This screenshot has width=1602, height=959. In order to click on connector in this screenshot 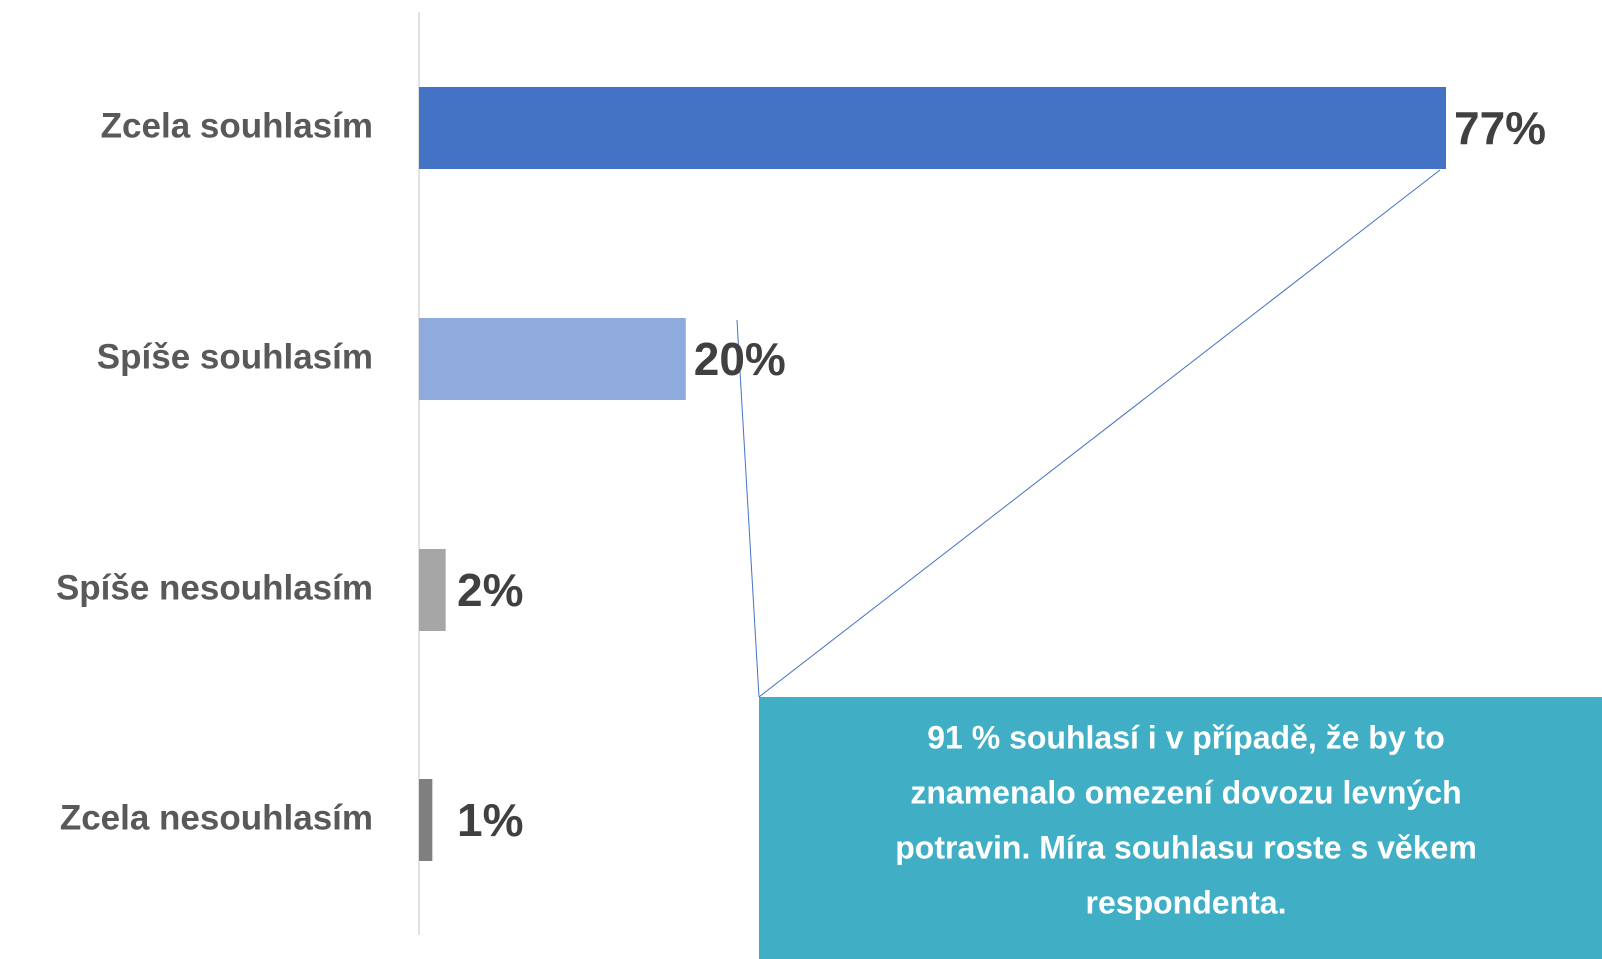, I will do `click(748, 508)`.